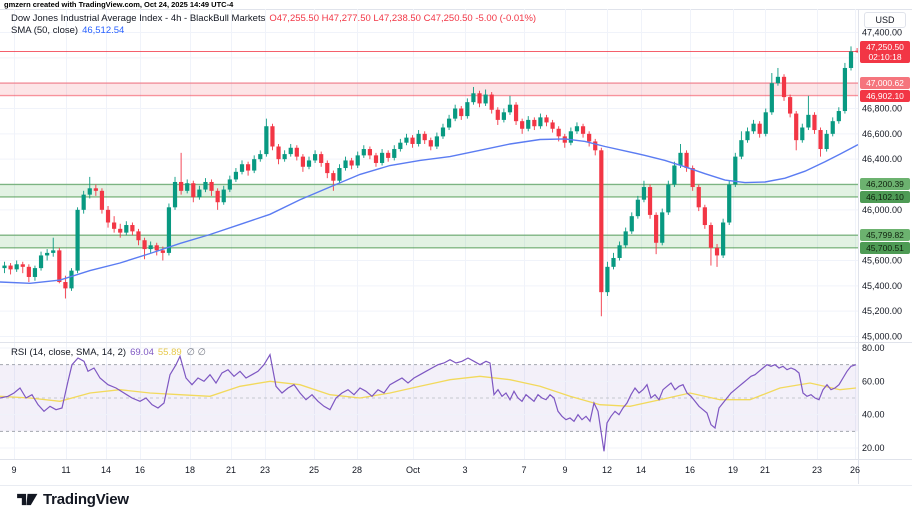 The height and width of the screenshot is (513, 912). Describe the element at coordinates (196, 352) in the screenshot. I see `rsi-disabled-values: ∅ ∅` at that location.